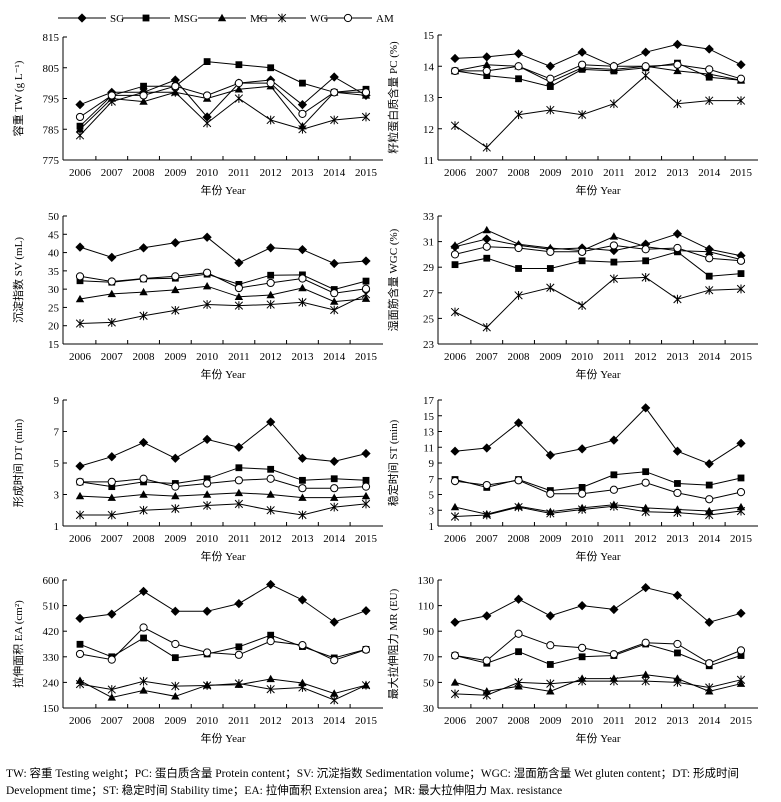 This screenshot has width=781, height=802. I want to click on legend-marker-msg-shape, so click(146, 18).